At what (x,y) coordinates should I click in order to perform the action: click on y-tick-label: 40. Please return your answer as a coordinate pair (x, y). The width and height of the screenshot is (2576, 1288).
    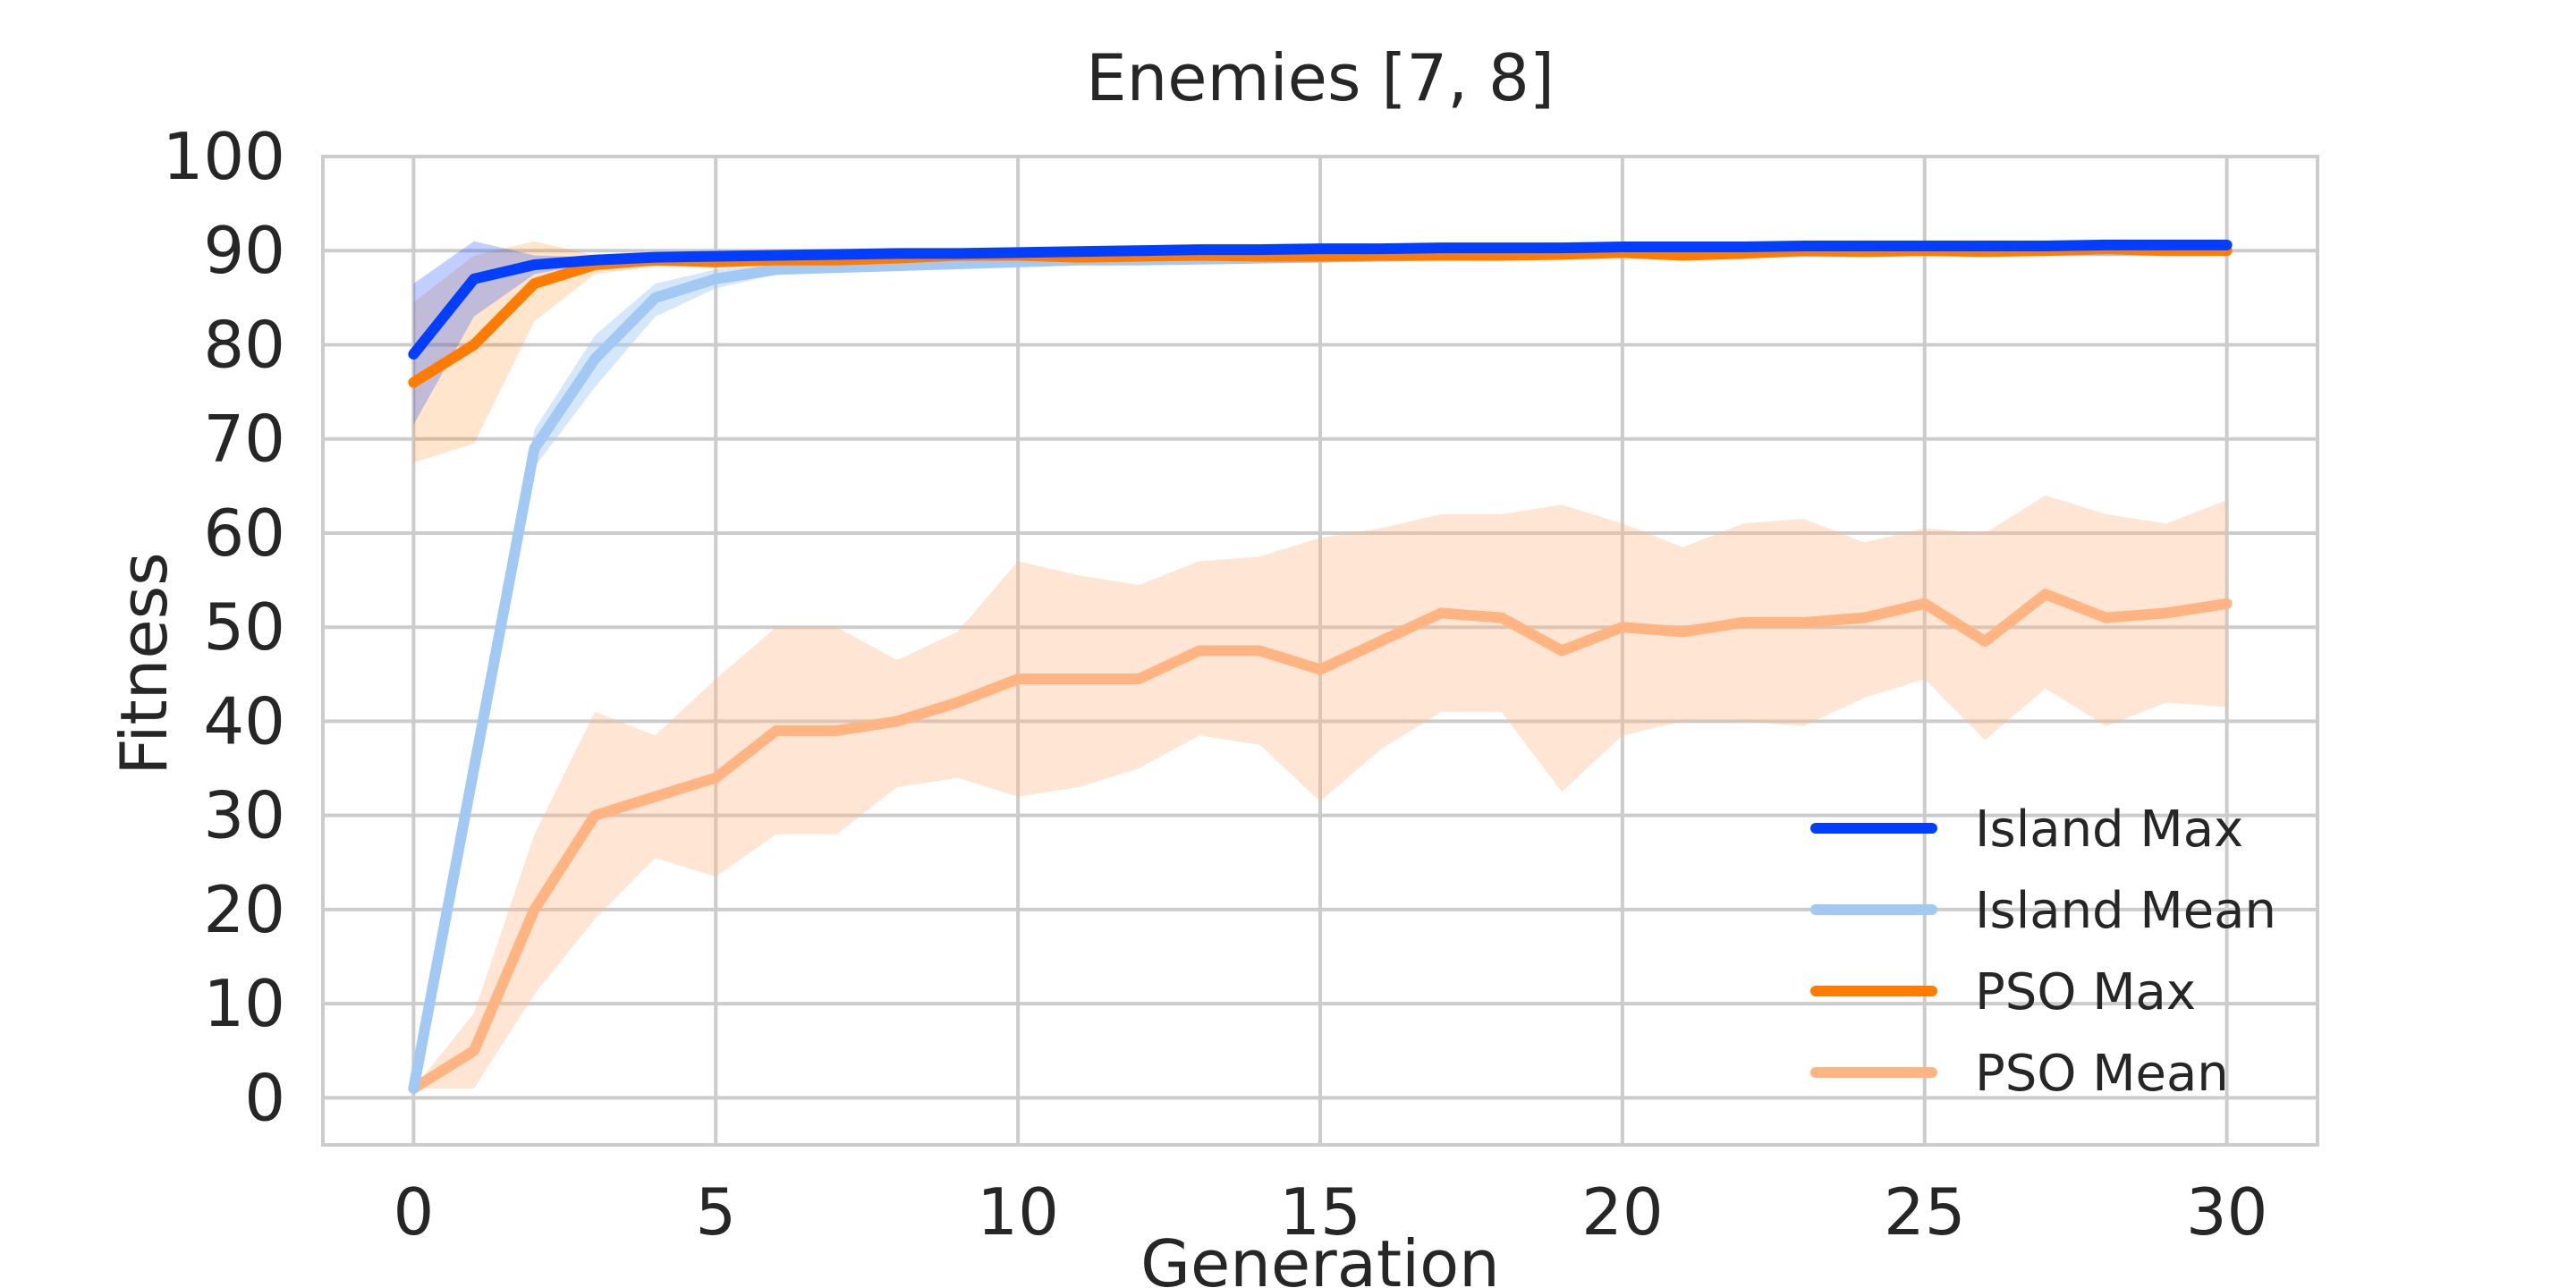
    Looking at the image, I should click on (244, 720).